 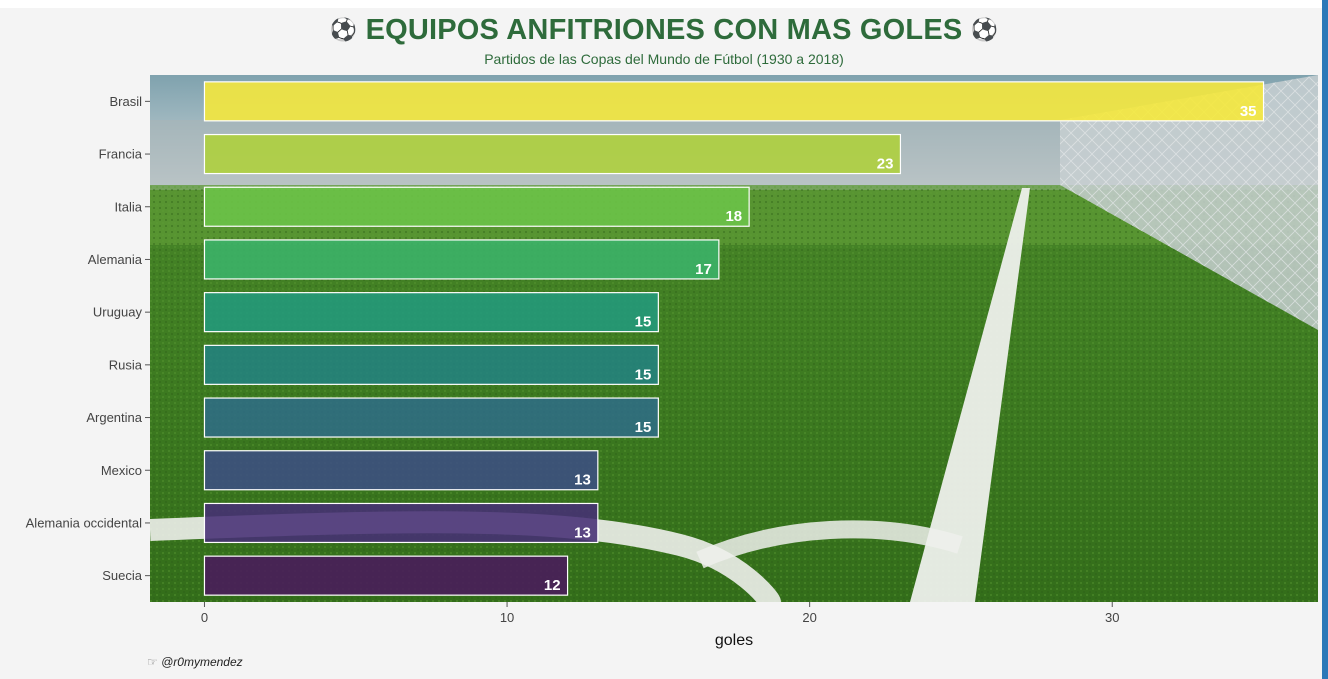 I want to click on author-credit: ☞ @r0mymendez, so click(x=195, y=662).